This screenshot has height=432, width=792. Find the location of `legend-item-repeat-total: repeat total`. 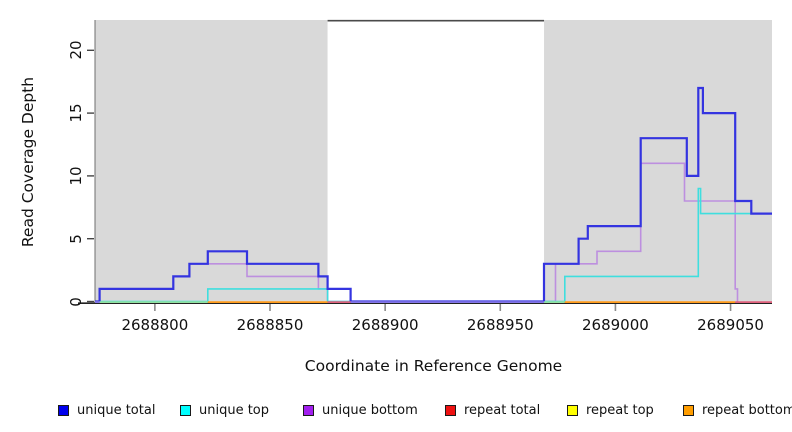

legend-item-repeat-total: repeat total is located at coordinates (492, 410).